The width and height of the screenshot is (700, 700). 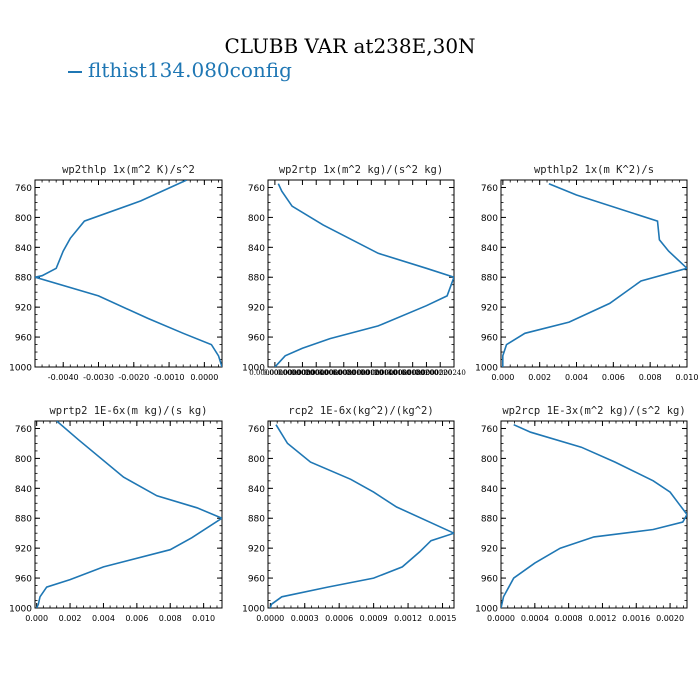 What do you see at coordinates (535, 618) in the screenshot?
I see `x-tick-label: 0.0004` at bounding box center [535, 618].